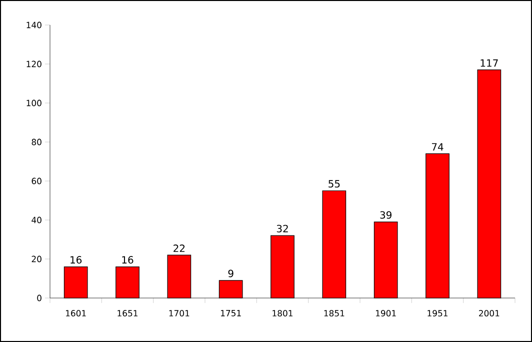 The image size is (532, 342). What do you see at coordinates (39, 298) in the screenshot?
I see `y-tick-label: 0` at bounding box center [39, 298].